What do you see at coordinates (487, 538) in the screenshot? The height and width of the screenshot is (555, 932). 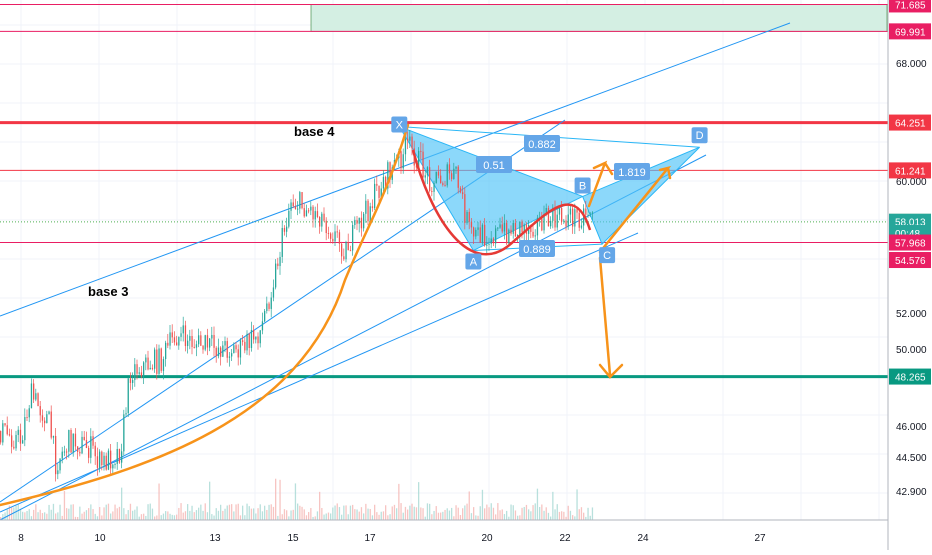 I see `x-tick-label: 20` at bounding box center [487, 538].